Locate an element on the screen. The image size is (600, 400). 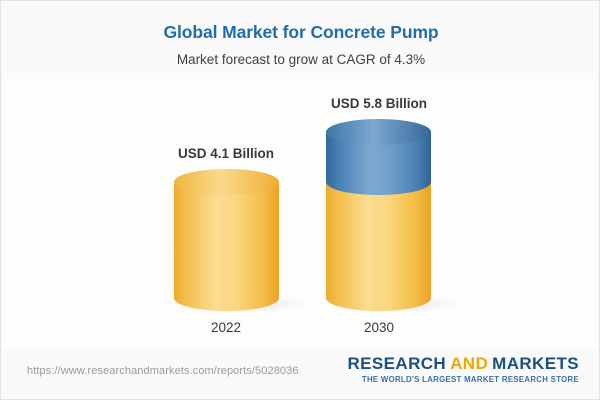
bar-2022-body is located at coordinates (226, 247).